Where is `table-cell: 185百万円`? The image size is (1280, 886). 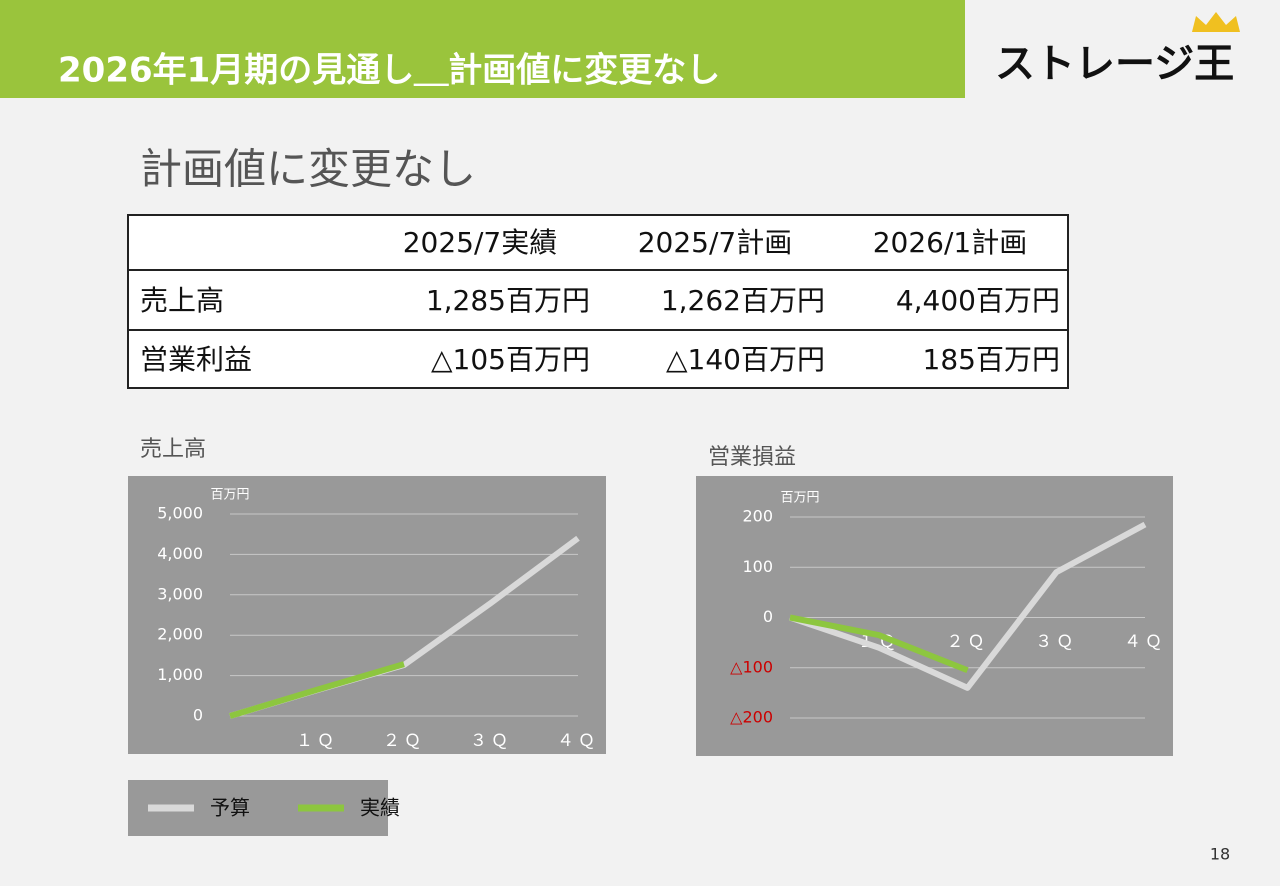 table-cell: 185百万円 is located at coordinates (991, 359).